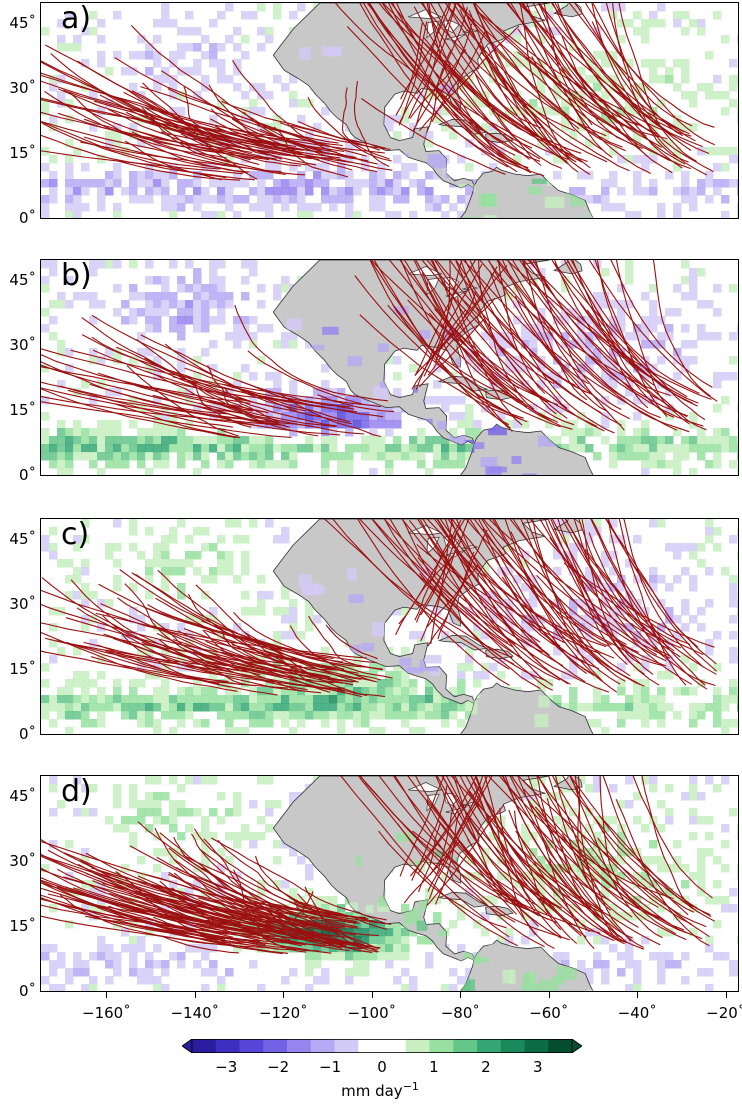 This screenshot has height=1104, width=742. What do you see at coordinates (330, 1067) in the screenshot?
I see `colorbar-tick-label: −1` at bounding box center [330, 1067].